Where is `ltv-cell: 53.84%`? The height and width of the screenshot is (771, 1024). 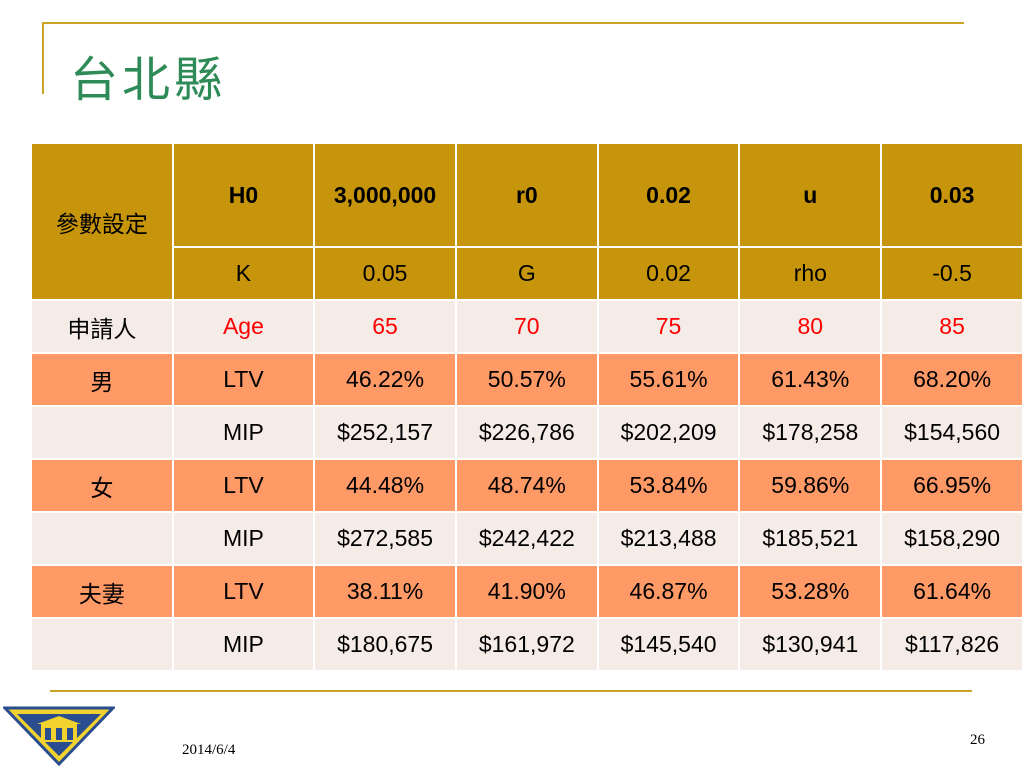
ltv-cell: 53.84% is located at coordinates (668, 485).